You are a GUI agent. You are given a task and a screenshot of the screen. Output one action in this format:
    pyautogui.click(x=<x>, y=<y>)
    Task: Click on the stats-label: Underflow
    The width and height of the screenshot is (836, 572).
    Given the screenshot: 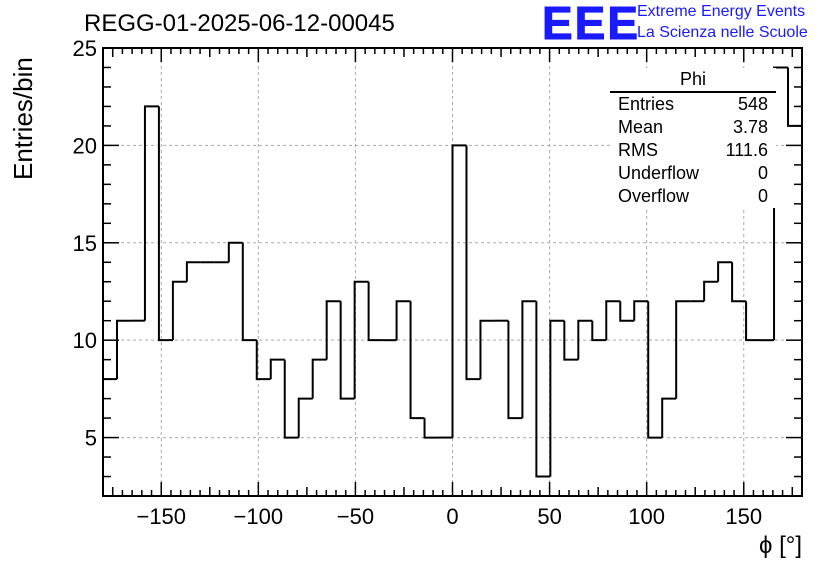 What is the action you would take?
    pyautogui.click(x=659, y=173)
    